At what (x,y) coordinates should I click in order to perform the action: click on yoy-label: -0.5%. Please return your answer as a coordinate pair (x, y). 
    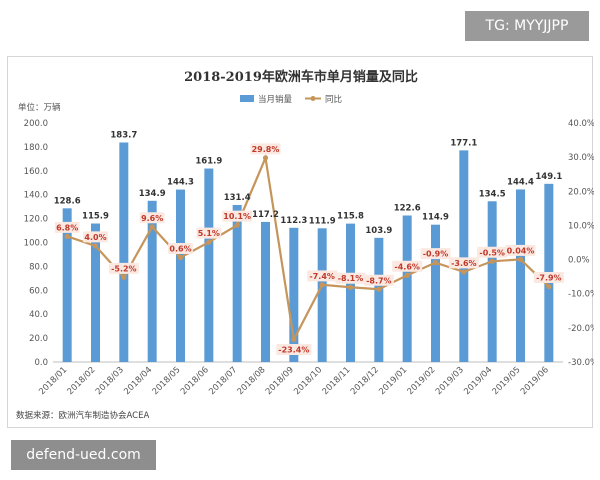
    Looking at the image, I should click on (492, 252).